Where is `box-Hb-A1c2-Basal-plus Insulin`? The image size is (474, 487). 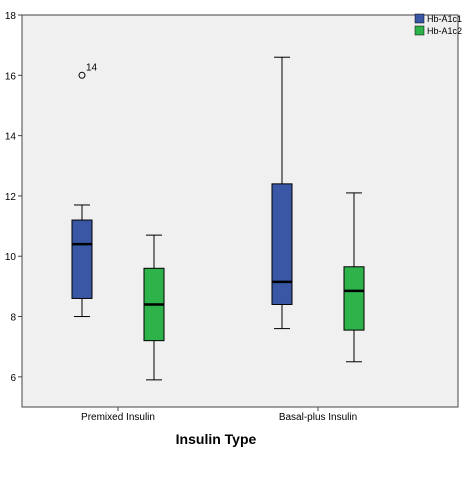
box-Hb-A1c2-Basal-plus Insulin is located at coordinates (354, 277).